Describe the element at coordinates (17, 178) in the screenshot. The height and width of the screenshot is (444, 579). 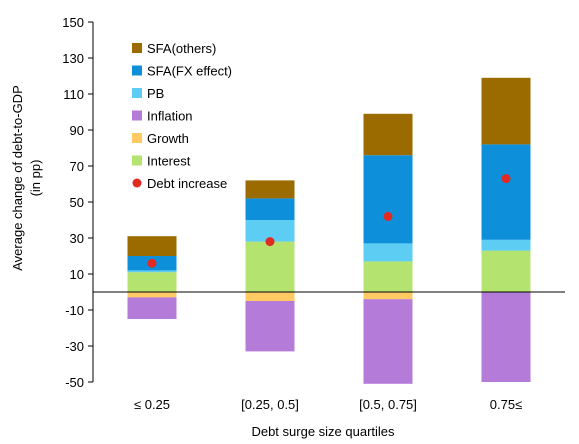
I see `y-axis-title: Average change of debt-to-GDP` at that location.